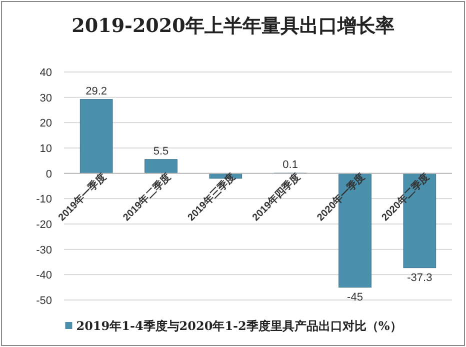 This screenshot has height=347, width=466. What do you see at coordinates (46, 73) in the screenshot?
I see `y-tick-label: 40` at bounding box center [46, 73].